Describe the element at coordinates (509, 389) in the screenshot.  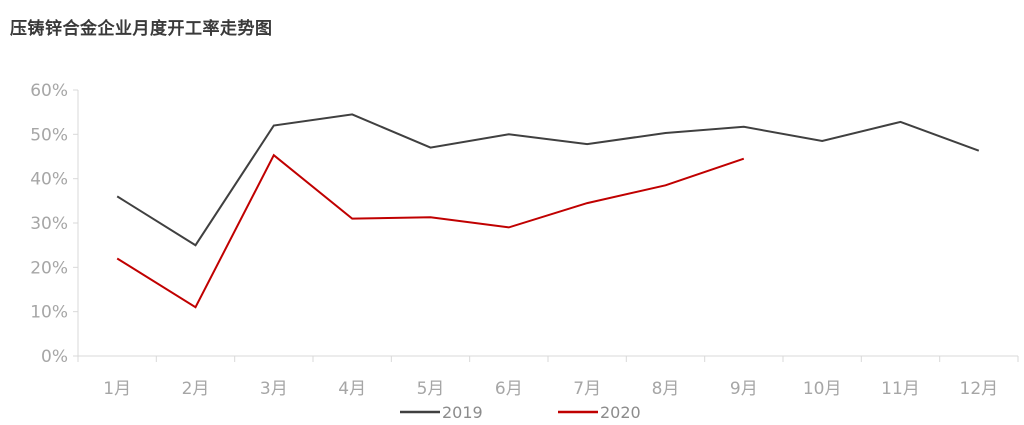
I see `x-tick-label: 6月` at that location.